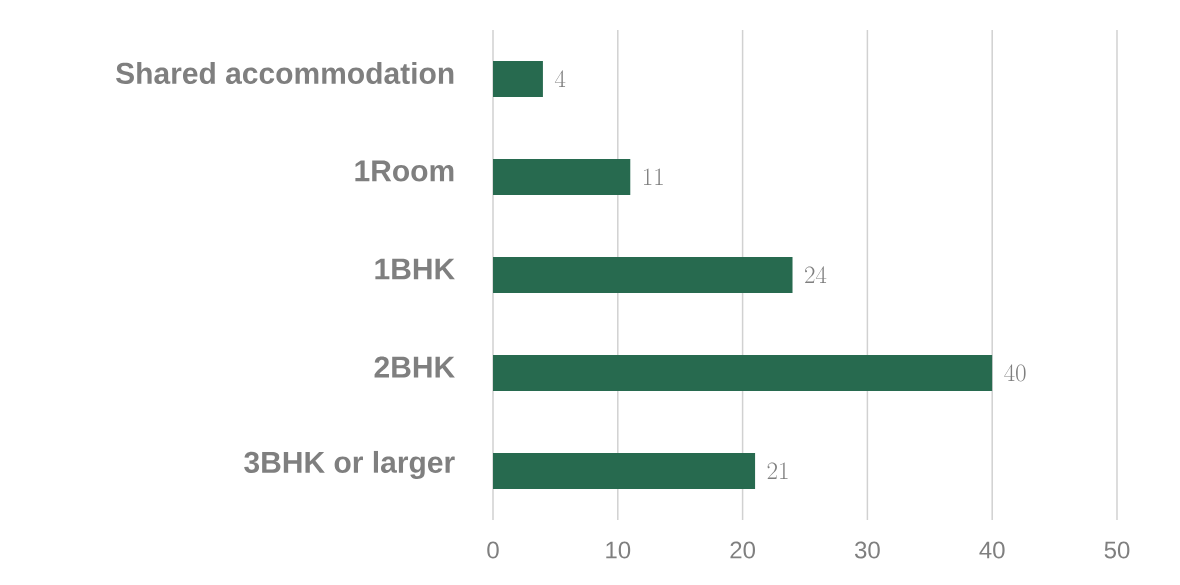 The image size is (1180, 585). Describe the element at coordinates (1117, 550) in the screenshot. I see `x-tick-label: 50` at that location.